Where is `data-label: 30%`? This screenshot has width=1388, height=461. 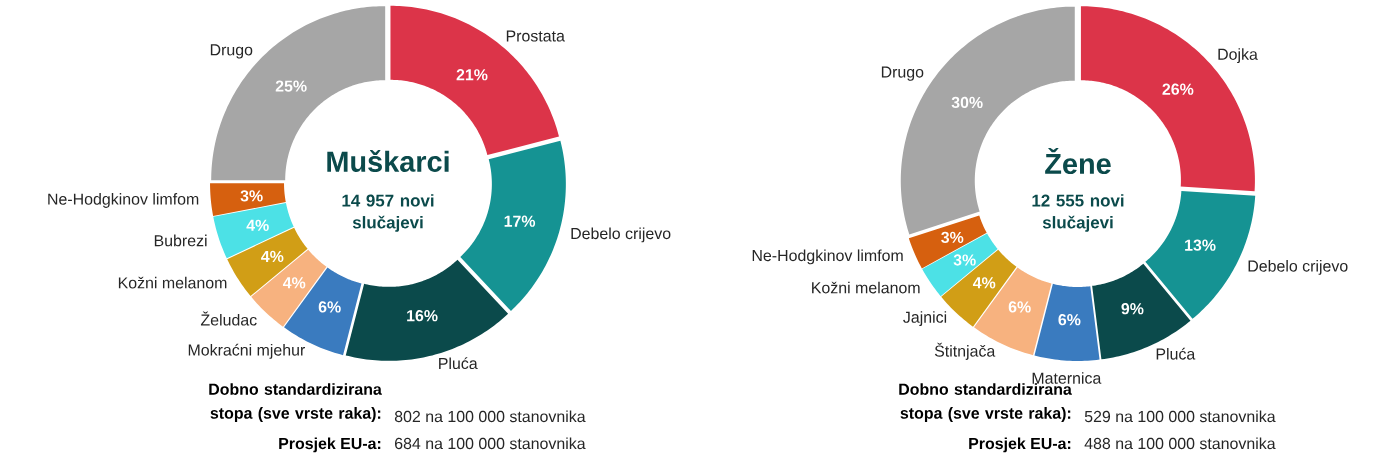 data-label: 30% is located at coordinates (967, 102).